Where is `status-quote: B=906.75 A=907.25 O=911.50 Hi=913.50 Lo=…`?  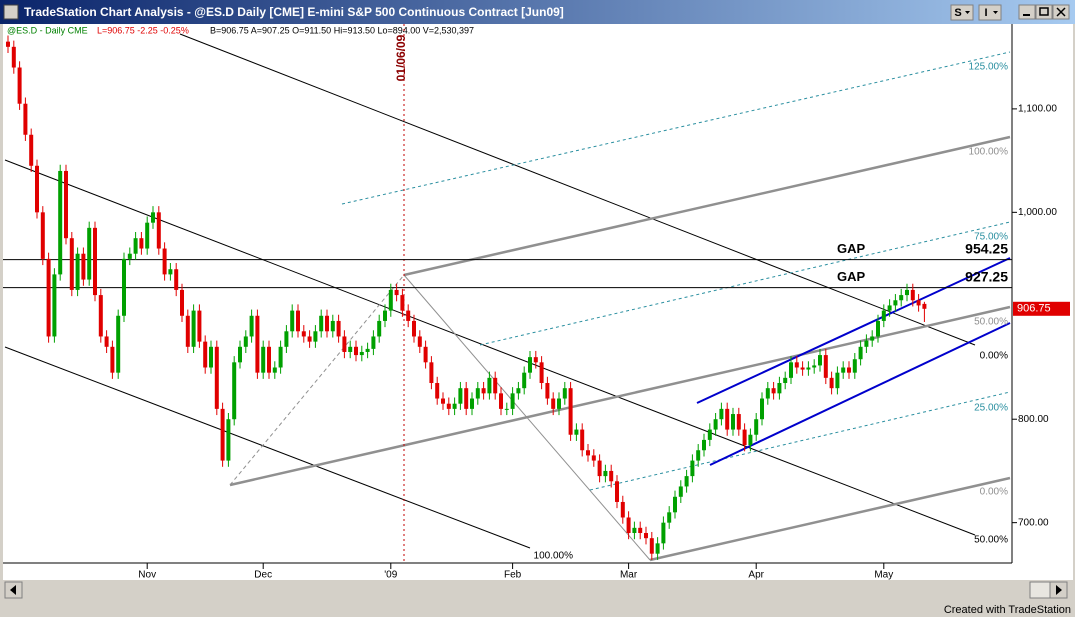
status-quote: B=906.75 A=907.25 O=911.50 Hi=913.50 Lo=… is located at coordinates (342, 30).